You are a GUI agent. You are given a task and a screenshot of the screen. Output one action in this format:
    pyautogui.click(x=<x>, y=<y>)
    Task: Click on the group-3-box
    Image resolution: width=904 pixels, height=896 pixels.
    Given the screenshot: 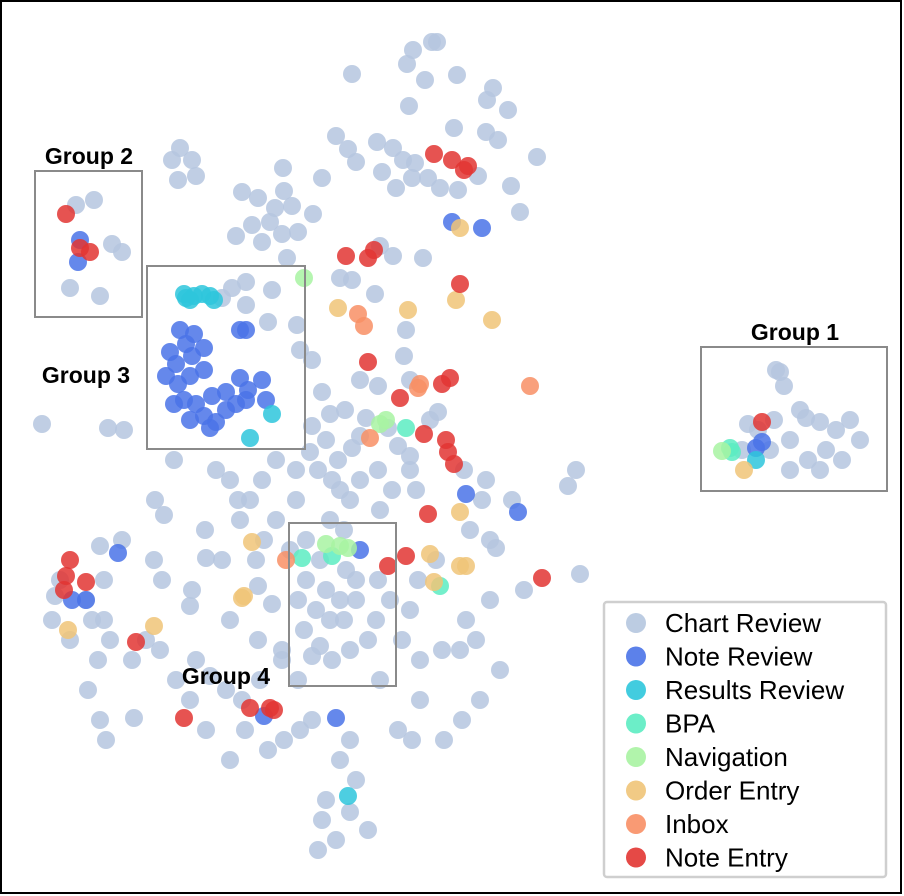 What is the action you would take?
    pyautogui.click(x=226, y=357)
    